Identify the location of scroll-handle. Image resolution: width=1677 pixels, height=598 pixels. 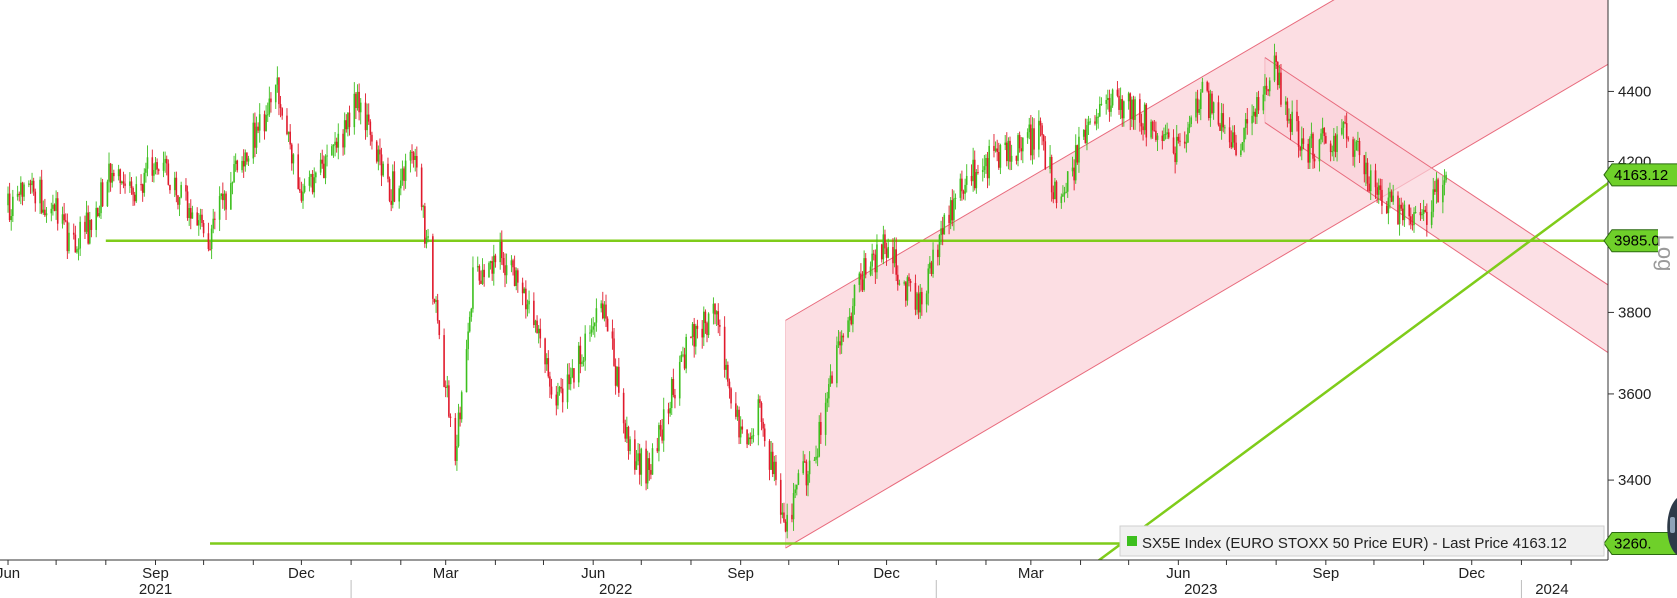
(1672, 526).